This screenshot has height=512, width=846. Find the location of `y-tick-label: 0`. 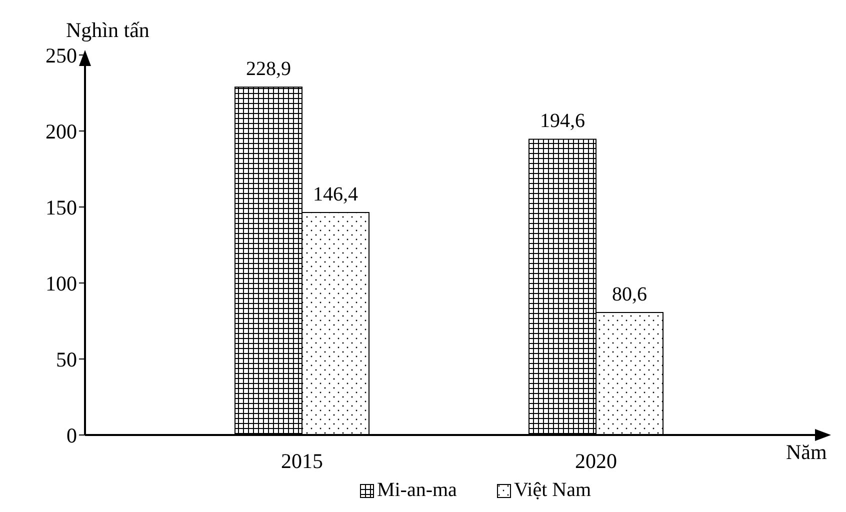

y-tick-label: 0 is located at coordinates (71, 435).